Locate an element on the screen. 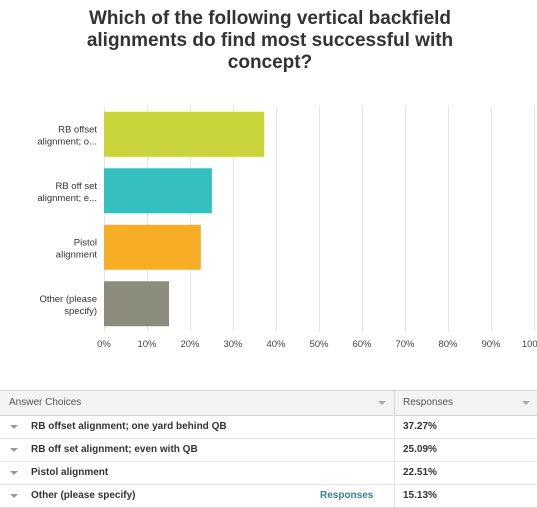 This screenshot has height=508, width=537. sort-responses-icon is located at coordinates (526, 403).